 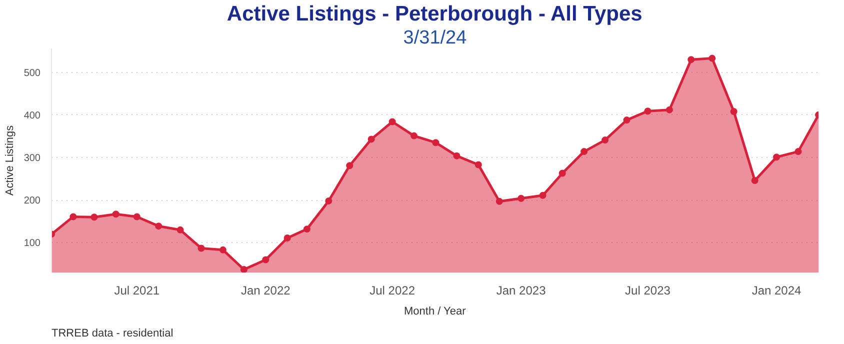 I want to click on x-tick-label: Jul 2021, so click(x=137, y=291).